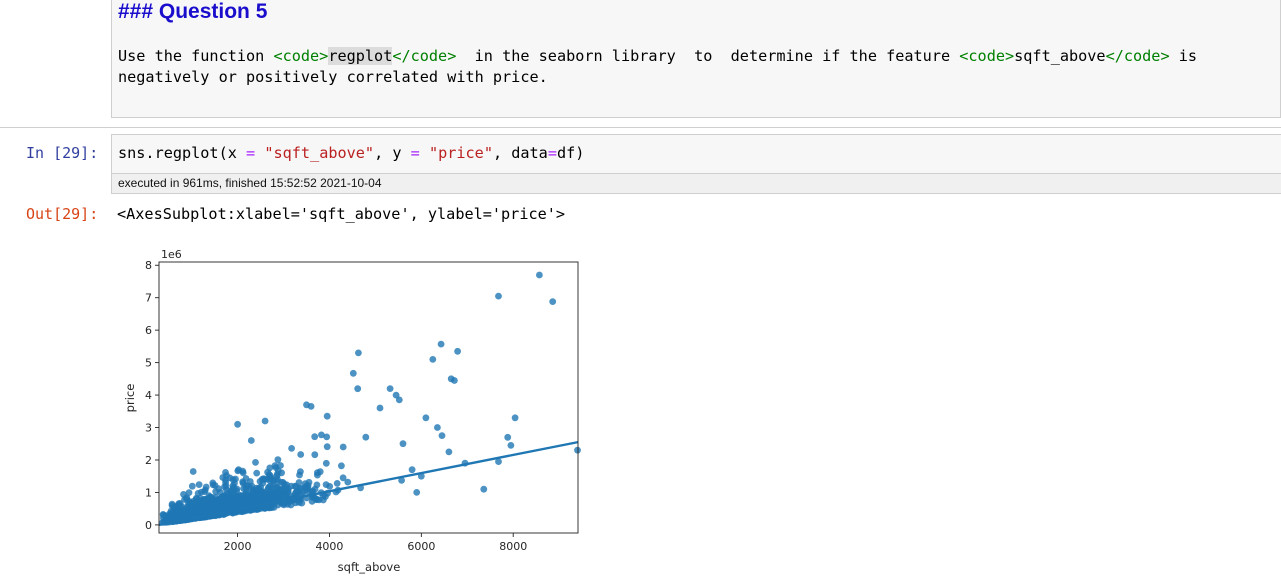  What do you see at coordinates (182, 153) in the screenshot?
I see `code-token: sns.regplot(x` at bounding box center [182, 153].